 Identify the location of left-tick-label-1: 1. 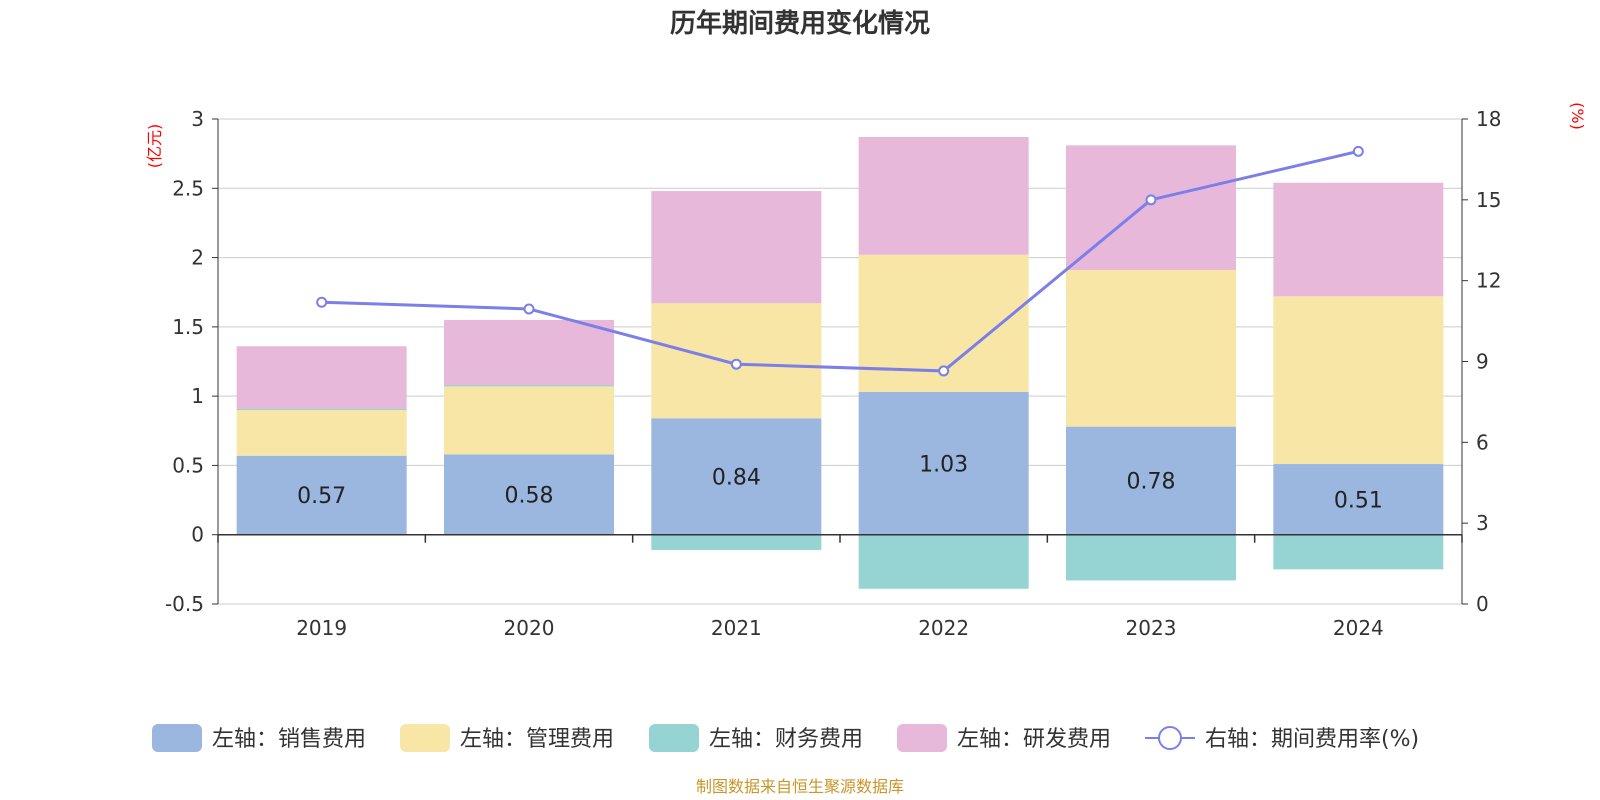
(197, 396).